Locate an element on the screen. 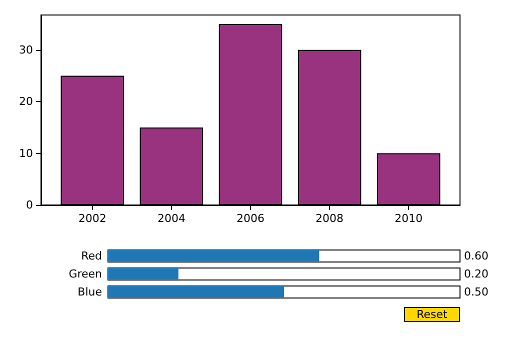  y-tick-label: Blue is located at coordinates (90, 292).